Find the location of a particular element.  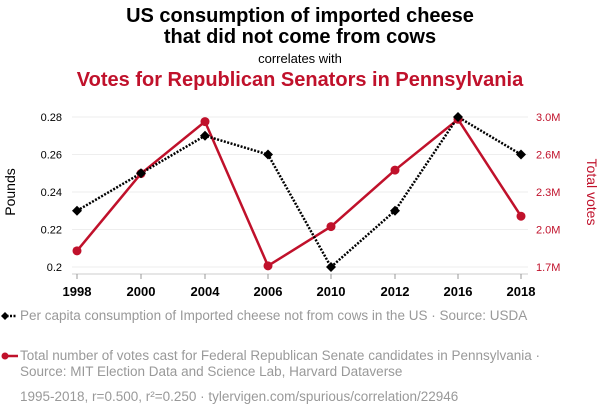

y-tick-label-right: 2.3M is located at coordinates (548, 193).